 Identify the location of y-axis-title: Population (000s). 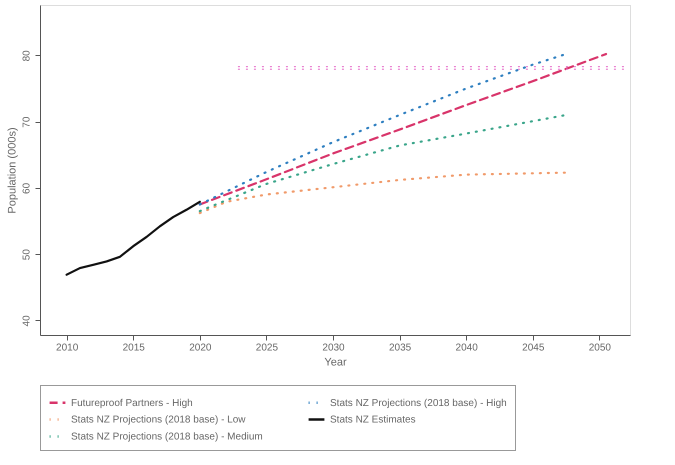
(12, 170).